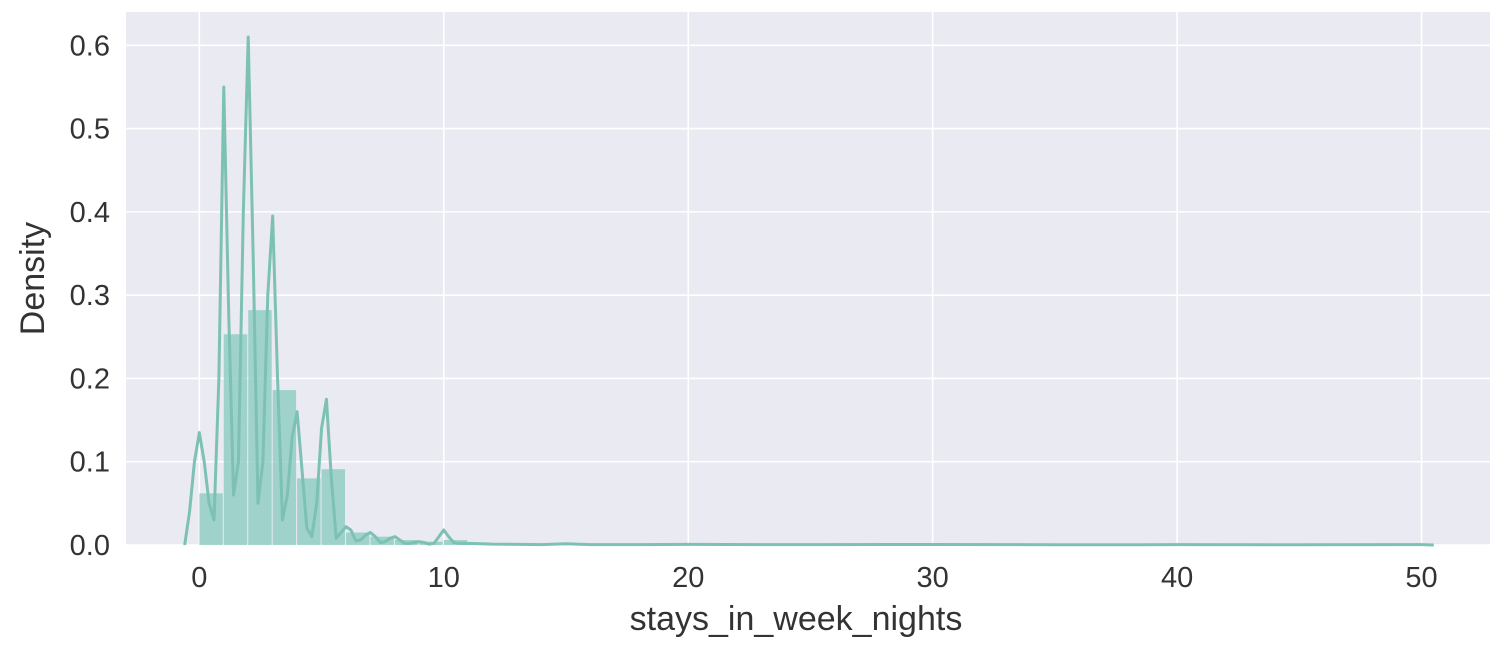 Image resolution: width=1500 pixels, height=648 pixels. Describe the element at coordinates (688, 578) in the screenshot. I see `x-tick-label-2: 20` at that location.